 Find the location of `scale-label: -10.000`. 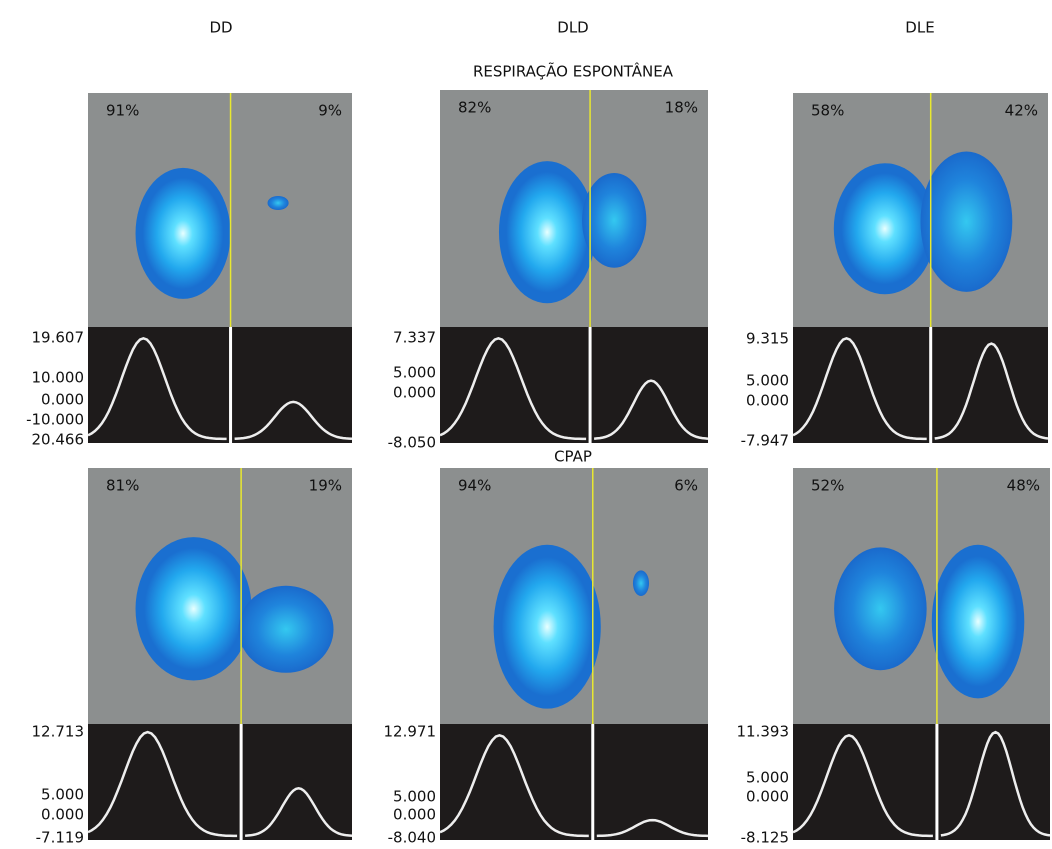

scale-label: -10.000 is located at coordinates (55, 420).